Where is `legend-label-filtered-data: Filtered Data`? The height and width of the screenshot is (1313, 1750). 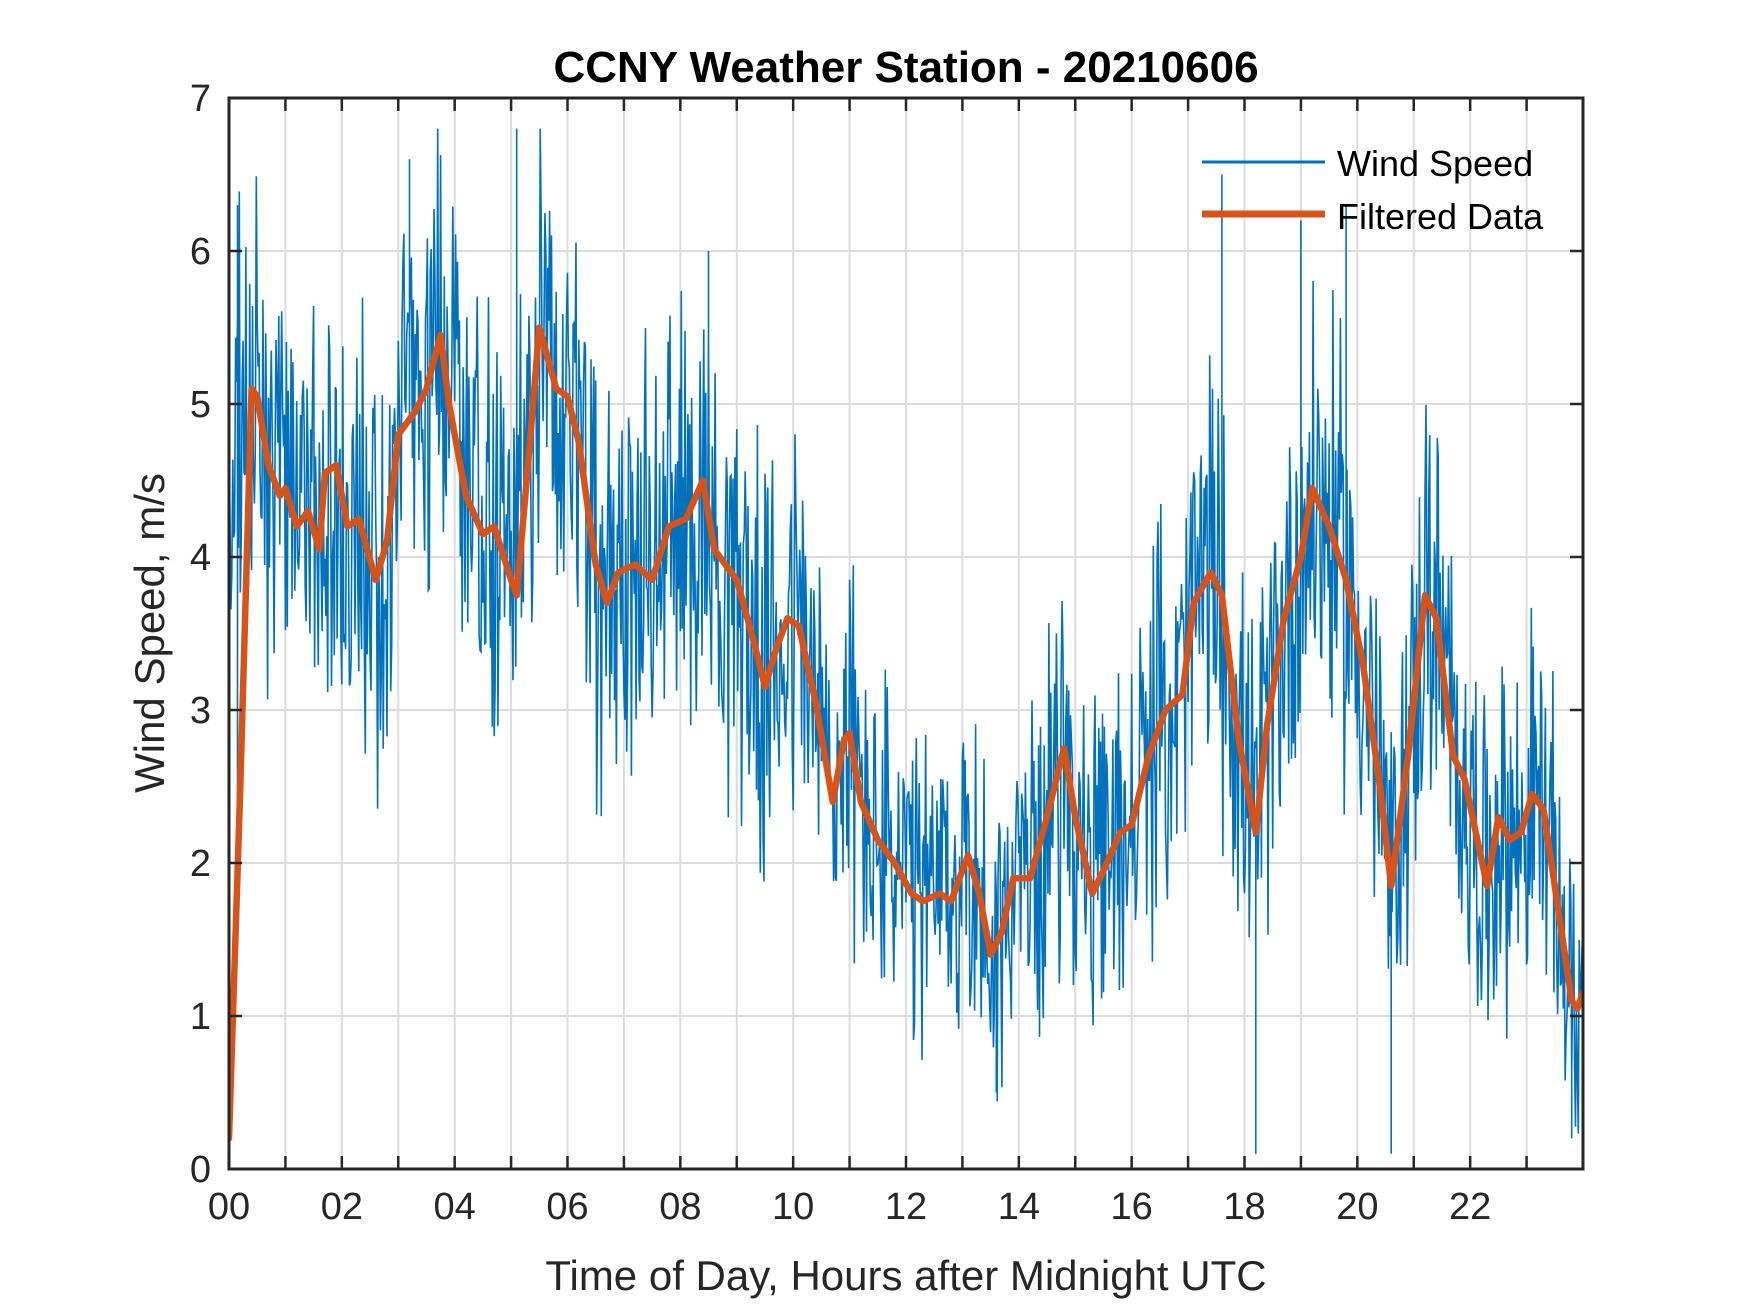 legend-label-filtered-data: Filtered Data is located at coordinates (1440, 216).